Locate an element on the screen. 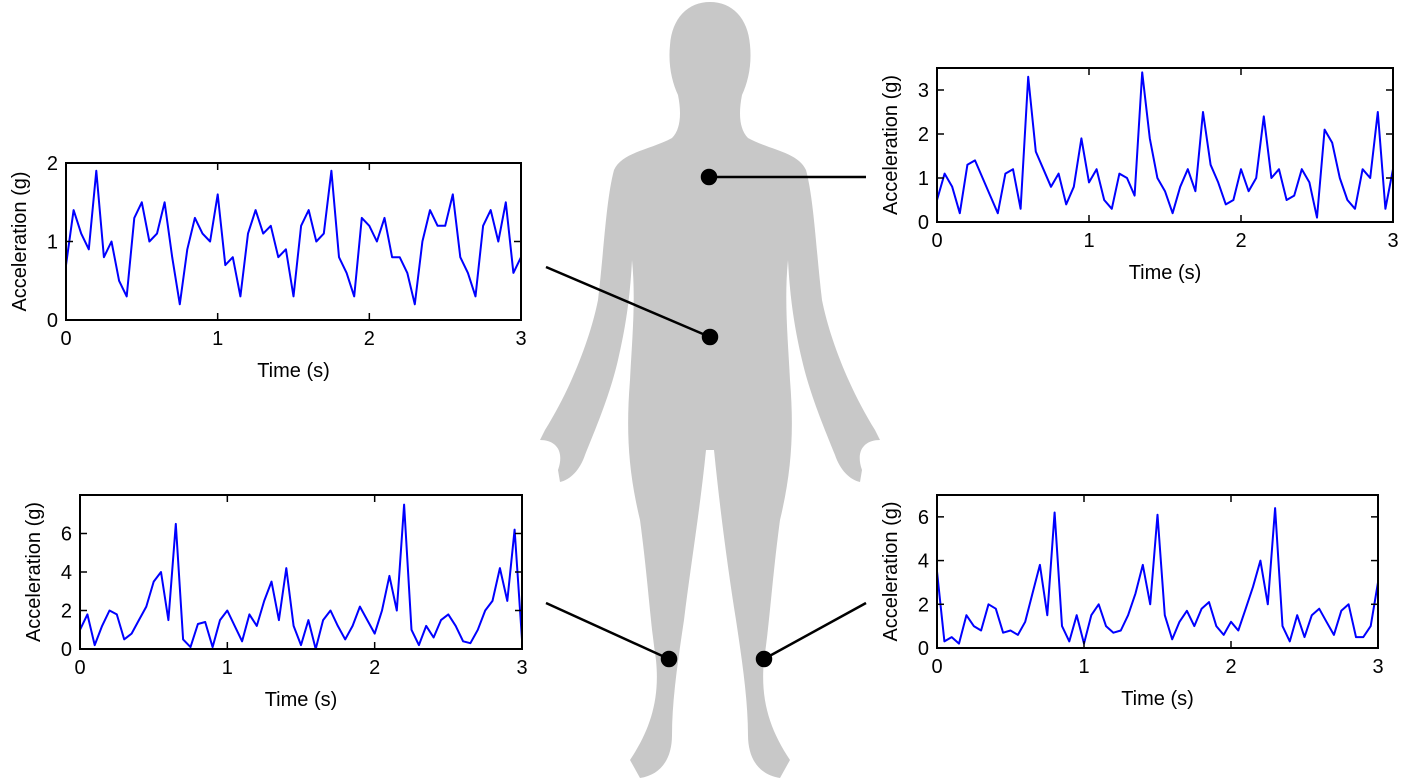 This screenshot has width=1413, height=784. connectors is located at coordinates (706, 418).